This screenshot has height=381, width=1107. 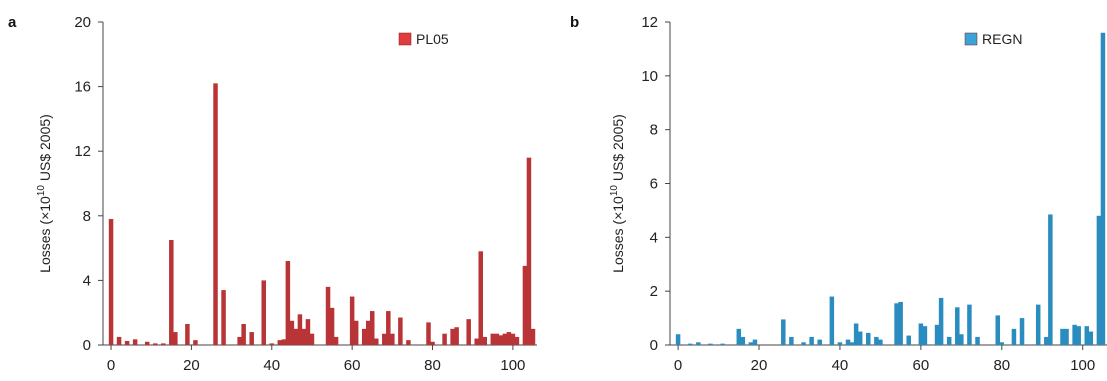 What do you see at coordinates (840, 365) in the screenshot?
I see `x-tick-label: 40` at bounding box center [840, 365].